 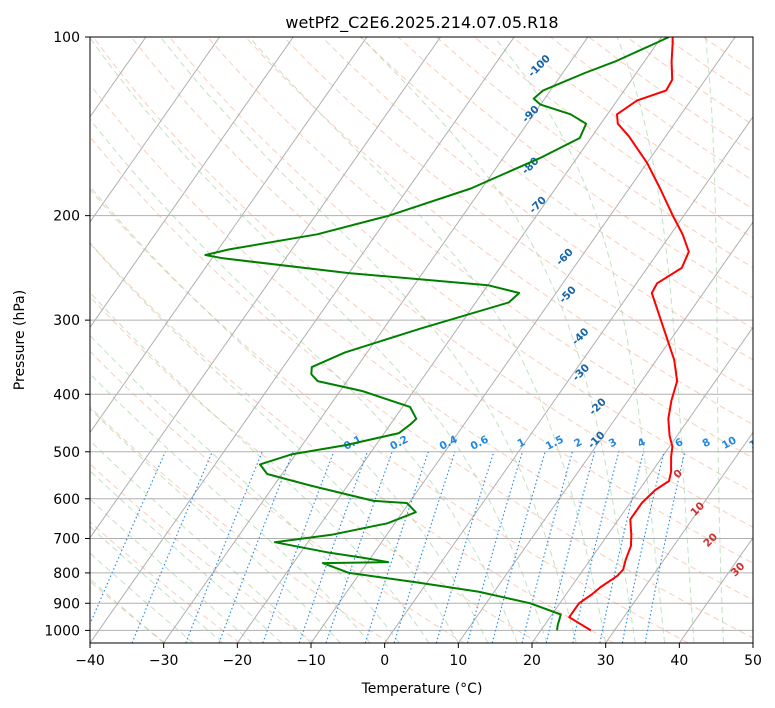 I want to click on x-tick-label: 10, so click(x=458, y=661).